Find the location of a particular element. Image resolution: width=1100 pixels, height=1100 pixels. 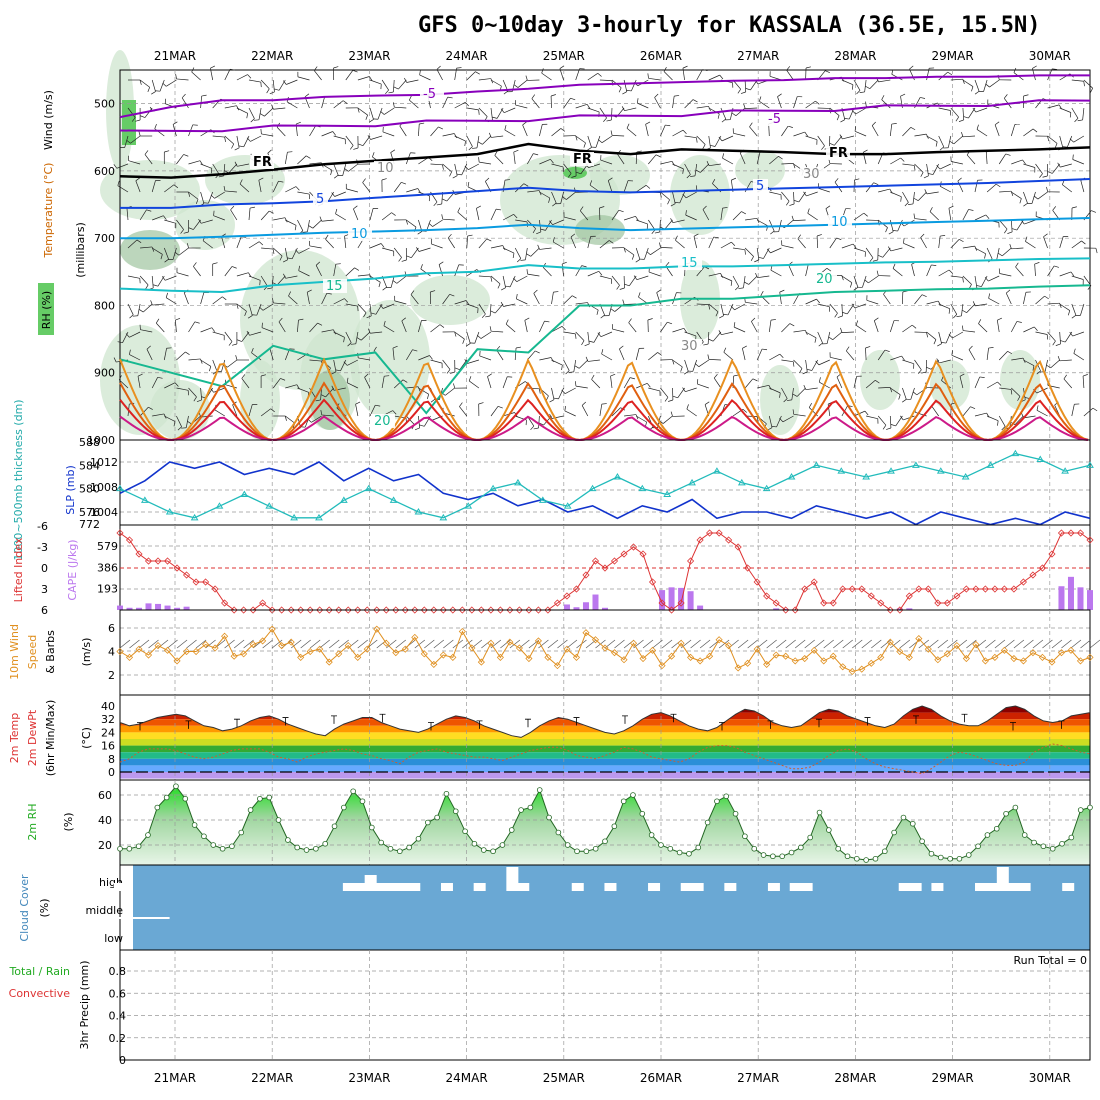

cape-bar is located at coordinates (186, 608).